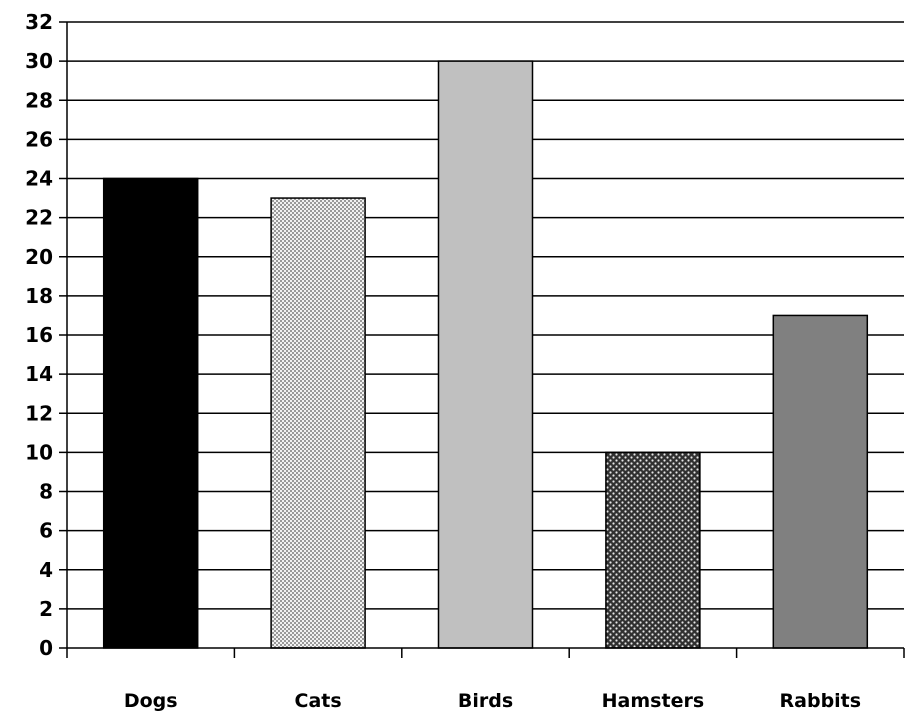 The image size is (910, 717). I want to click on x-category-label: Dogs, so click(151, 701).